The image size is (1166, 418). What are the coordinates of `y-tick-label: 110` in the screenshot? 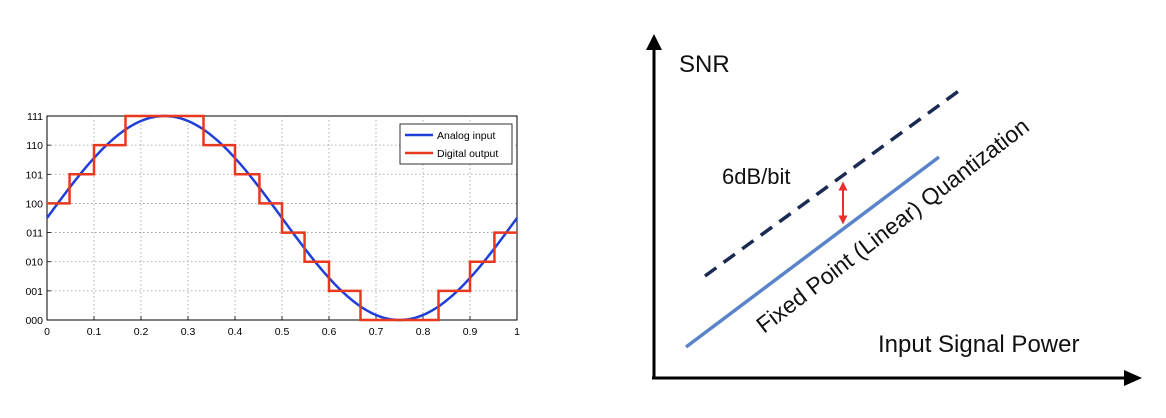 It's located at (34, 146).